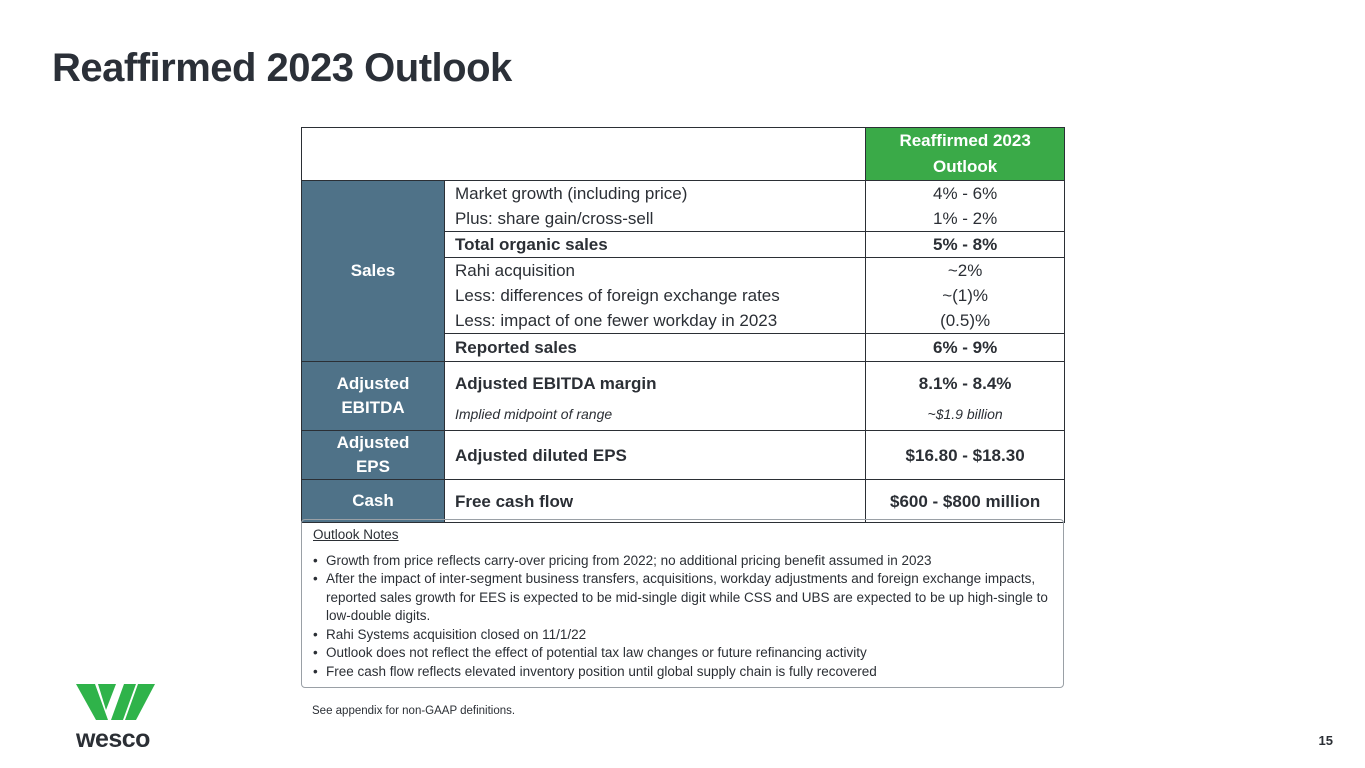 The image size is (1365, 768). Describe the element at coordinates (655, 347) in the screenshot. I see `item: Reported sales` at that location.